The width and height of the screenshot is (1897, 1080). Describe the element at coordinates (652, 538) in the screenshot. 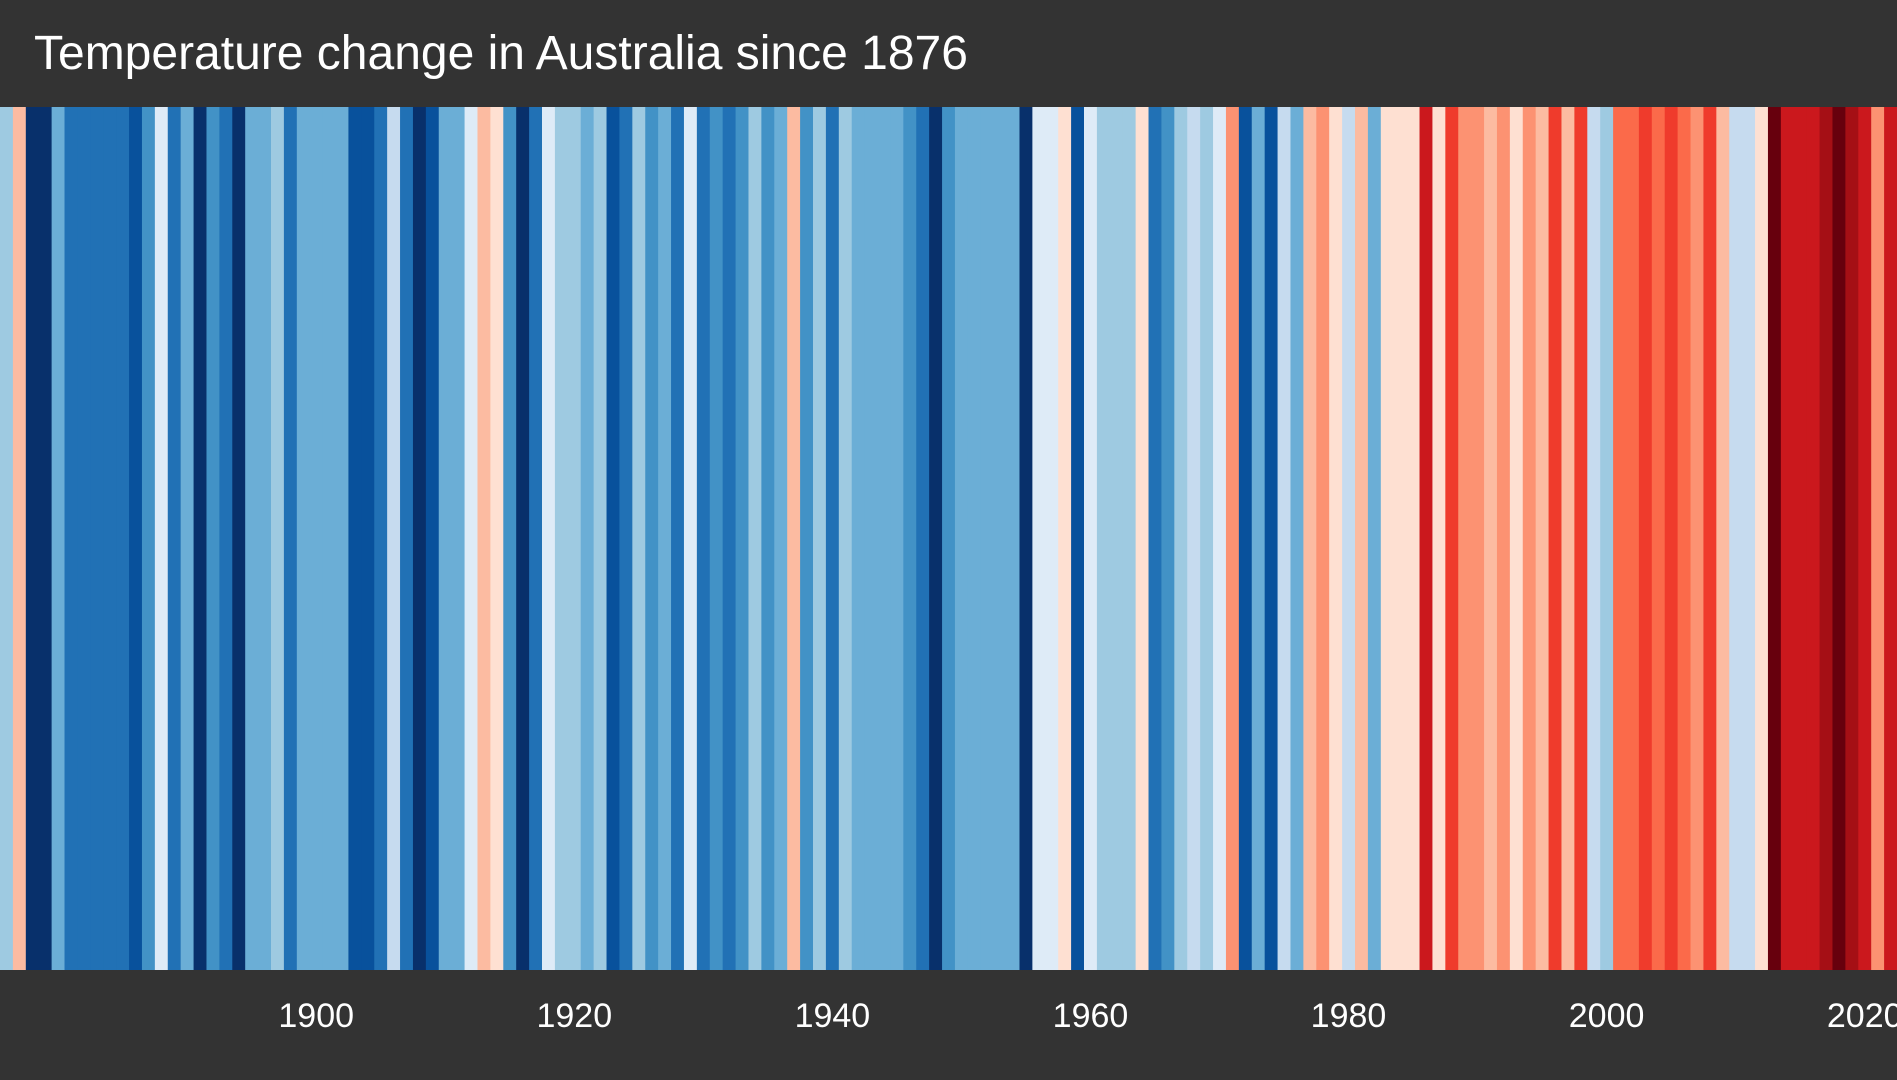

I see `stripe-1926` at that location.